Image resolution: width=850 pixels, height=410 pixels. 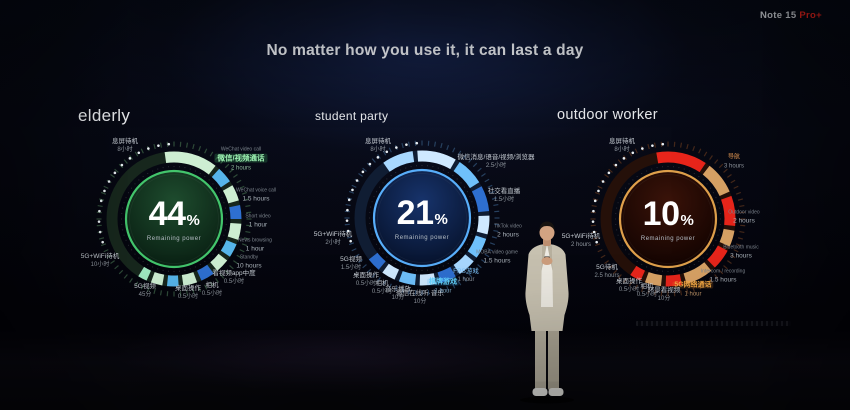 I want to click on fine-print, so click(x=713, y=323).